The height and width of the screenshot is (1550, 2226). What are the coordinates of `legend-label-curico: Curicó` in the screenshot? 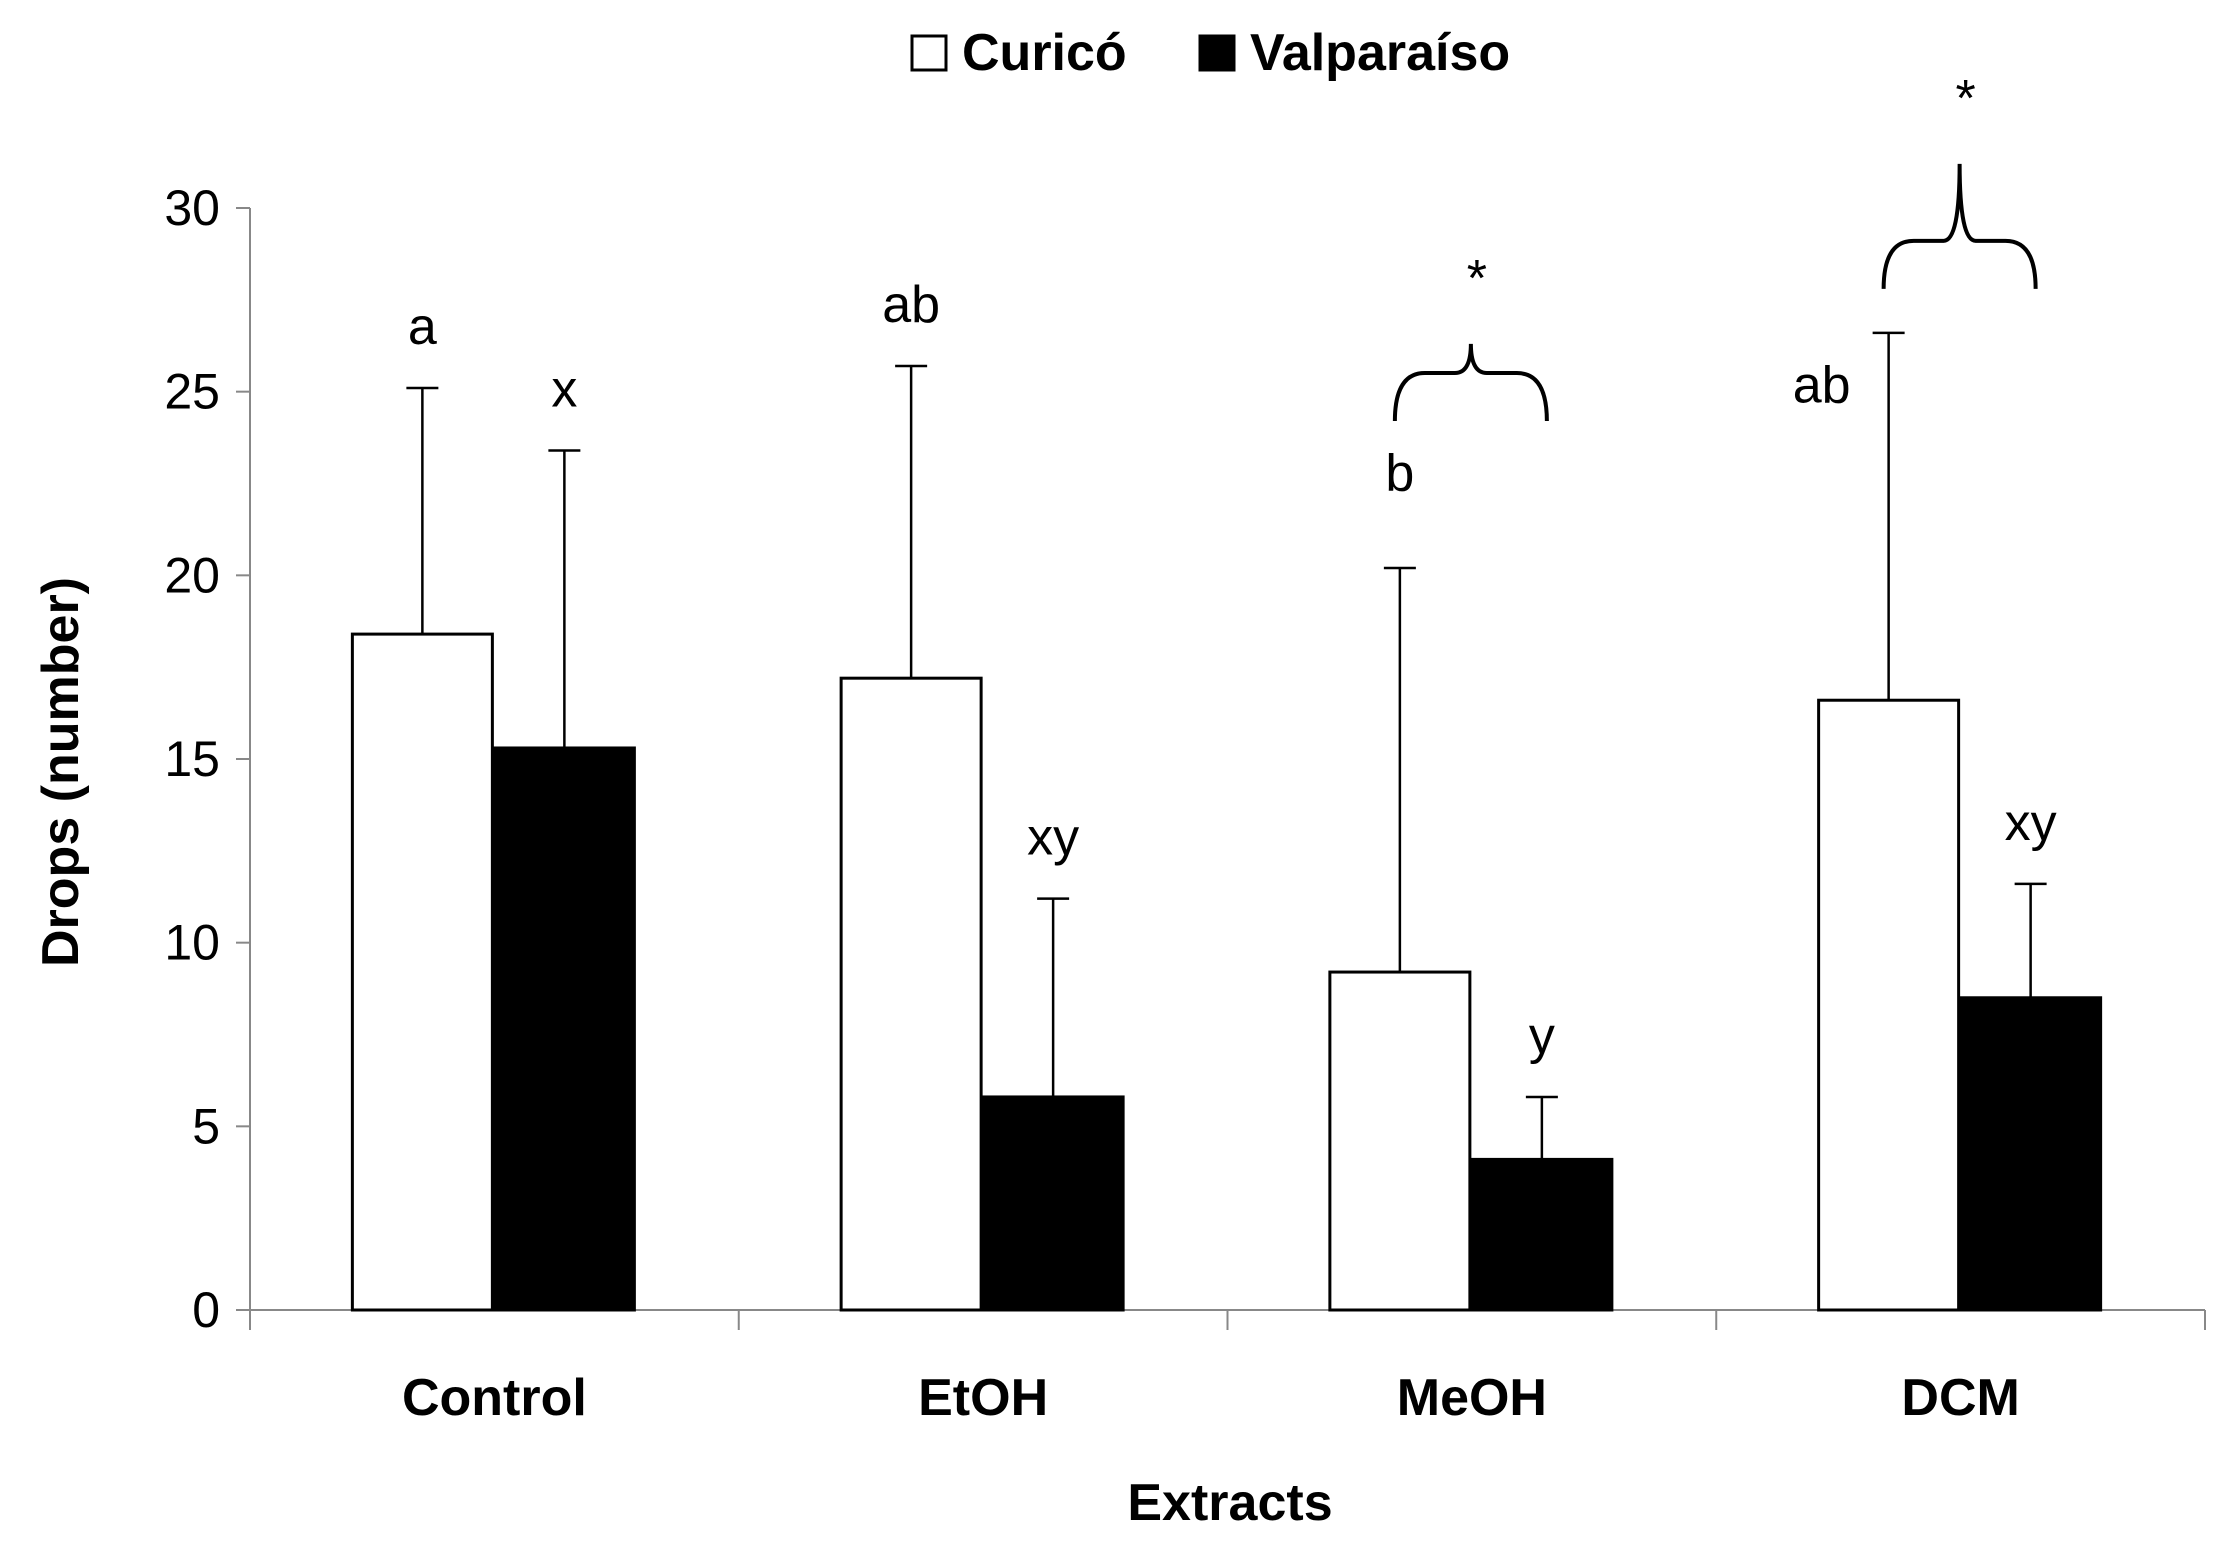 It's located at (1044, 53).